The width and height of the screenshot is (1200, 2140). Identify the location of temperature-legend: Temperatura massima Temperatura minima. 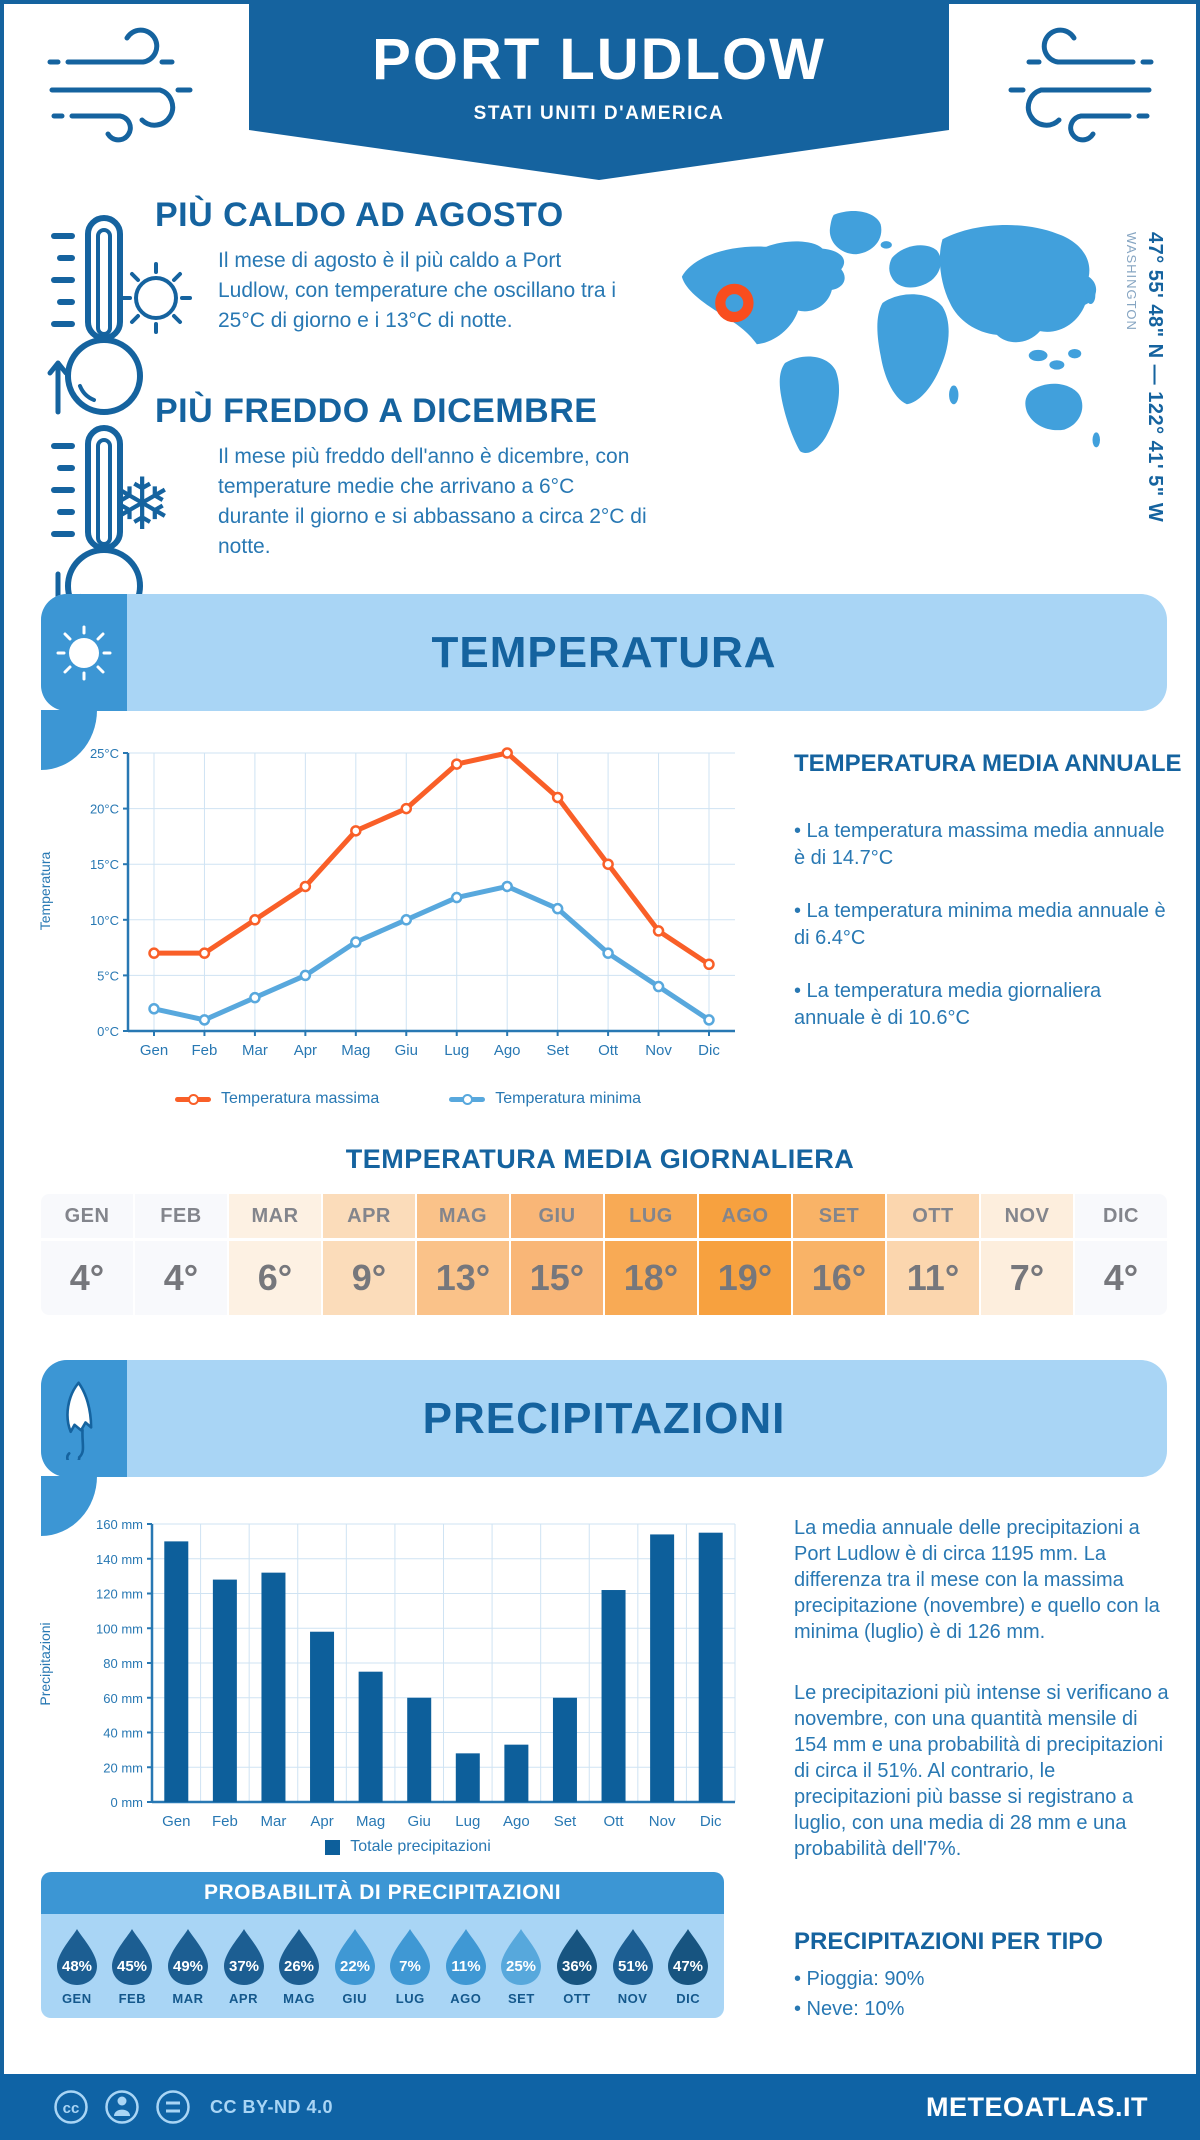
(408, 1099).